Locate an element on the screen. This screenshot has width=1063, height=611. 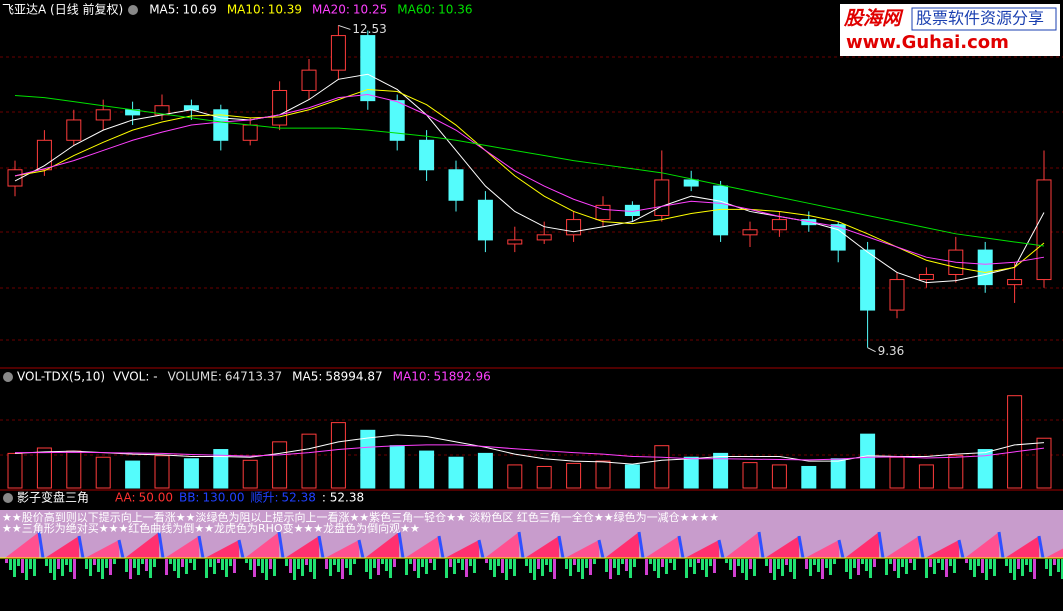
min-price-label: 9.36 is located at coordinates (891, 351).